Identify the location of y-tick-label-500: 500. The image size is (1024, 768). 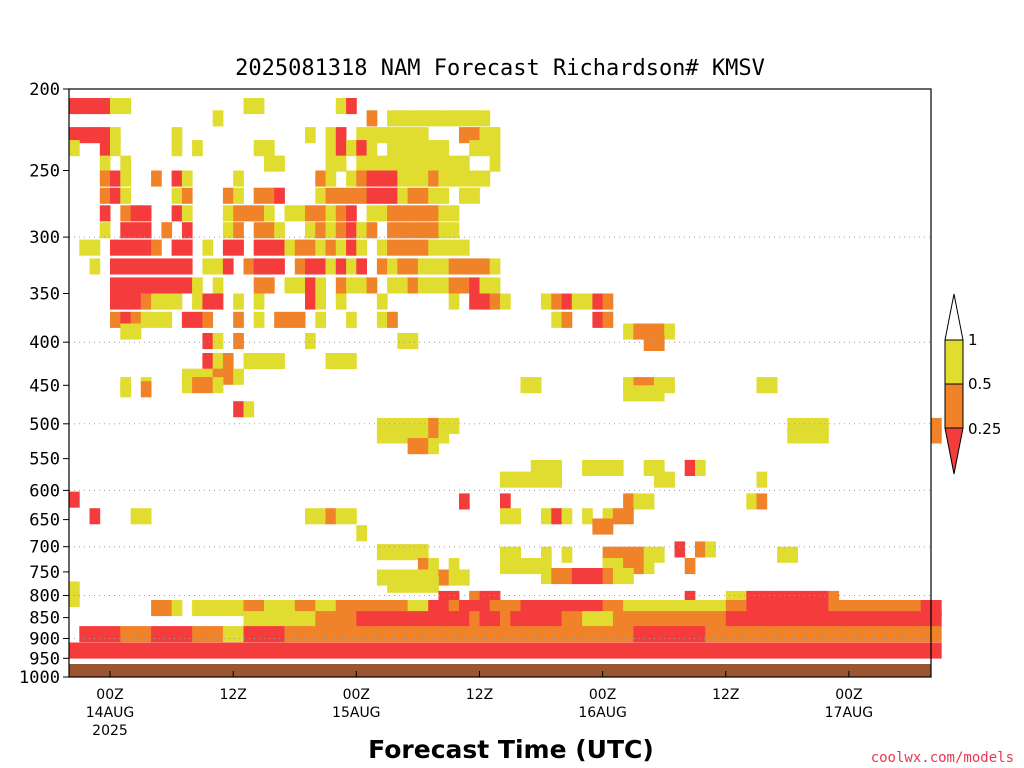
(44, 425).